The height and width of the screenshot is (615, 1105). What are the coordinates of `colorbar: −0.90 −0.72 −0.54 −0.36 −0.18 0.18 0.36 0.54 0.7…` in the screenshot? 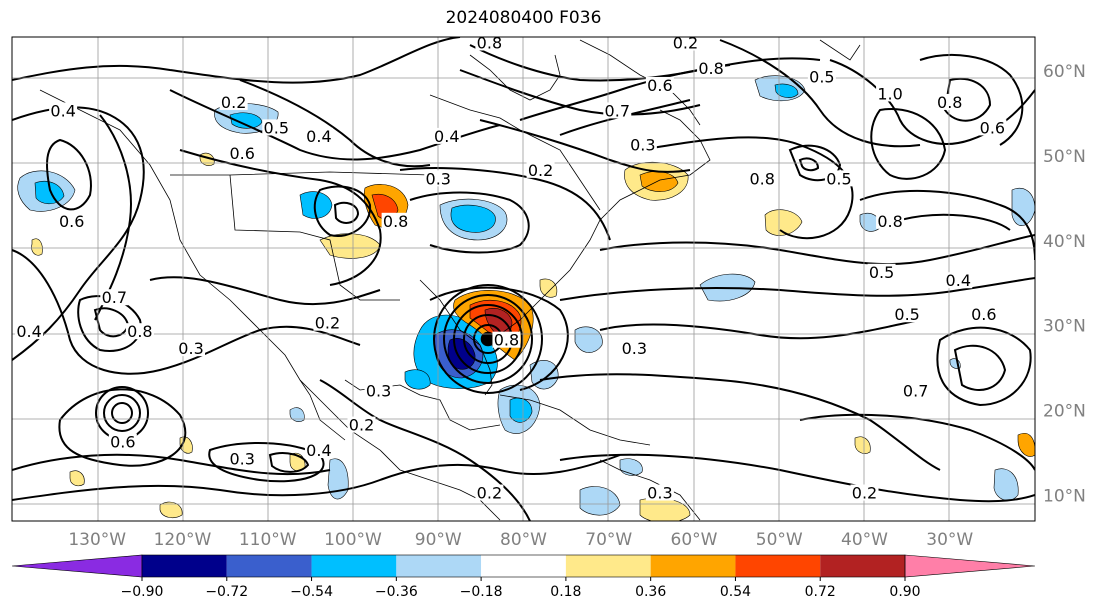 It's located at (523, 577).